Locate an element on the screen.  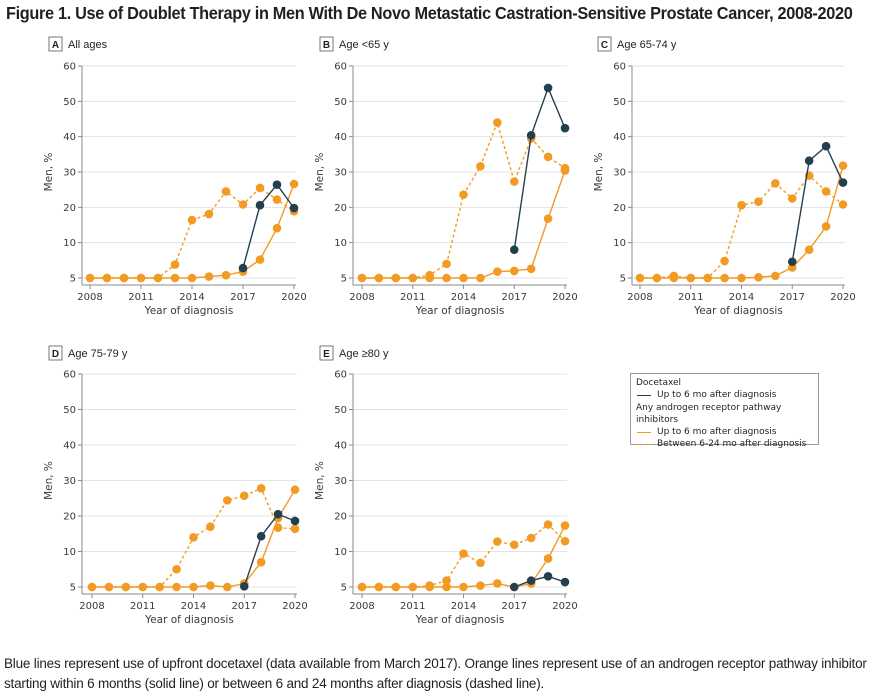
legend-label-arpi-solid: Up to 6 mo after diagnosis is located at coordinates (717, 432).